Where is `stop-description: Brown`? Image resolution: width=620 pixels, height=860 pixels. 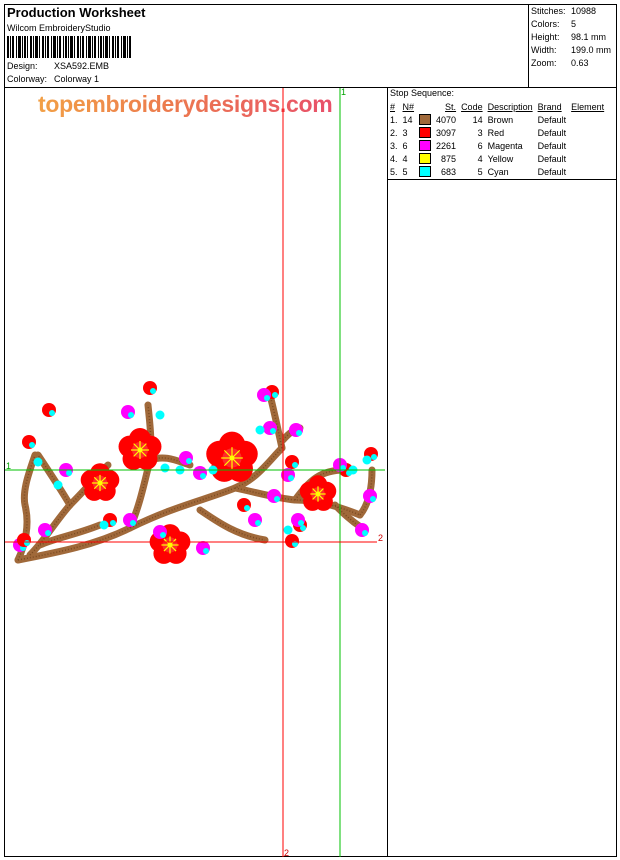
stop-description: Brown is located at coordinates (500, 119).